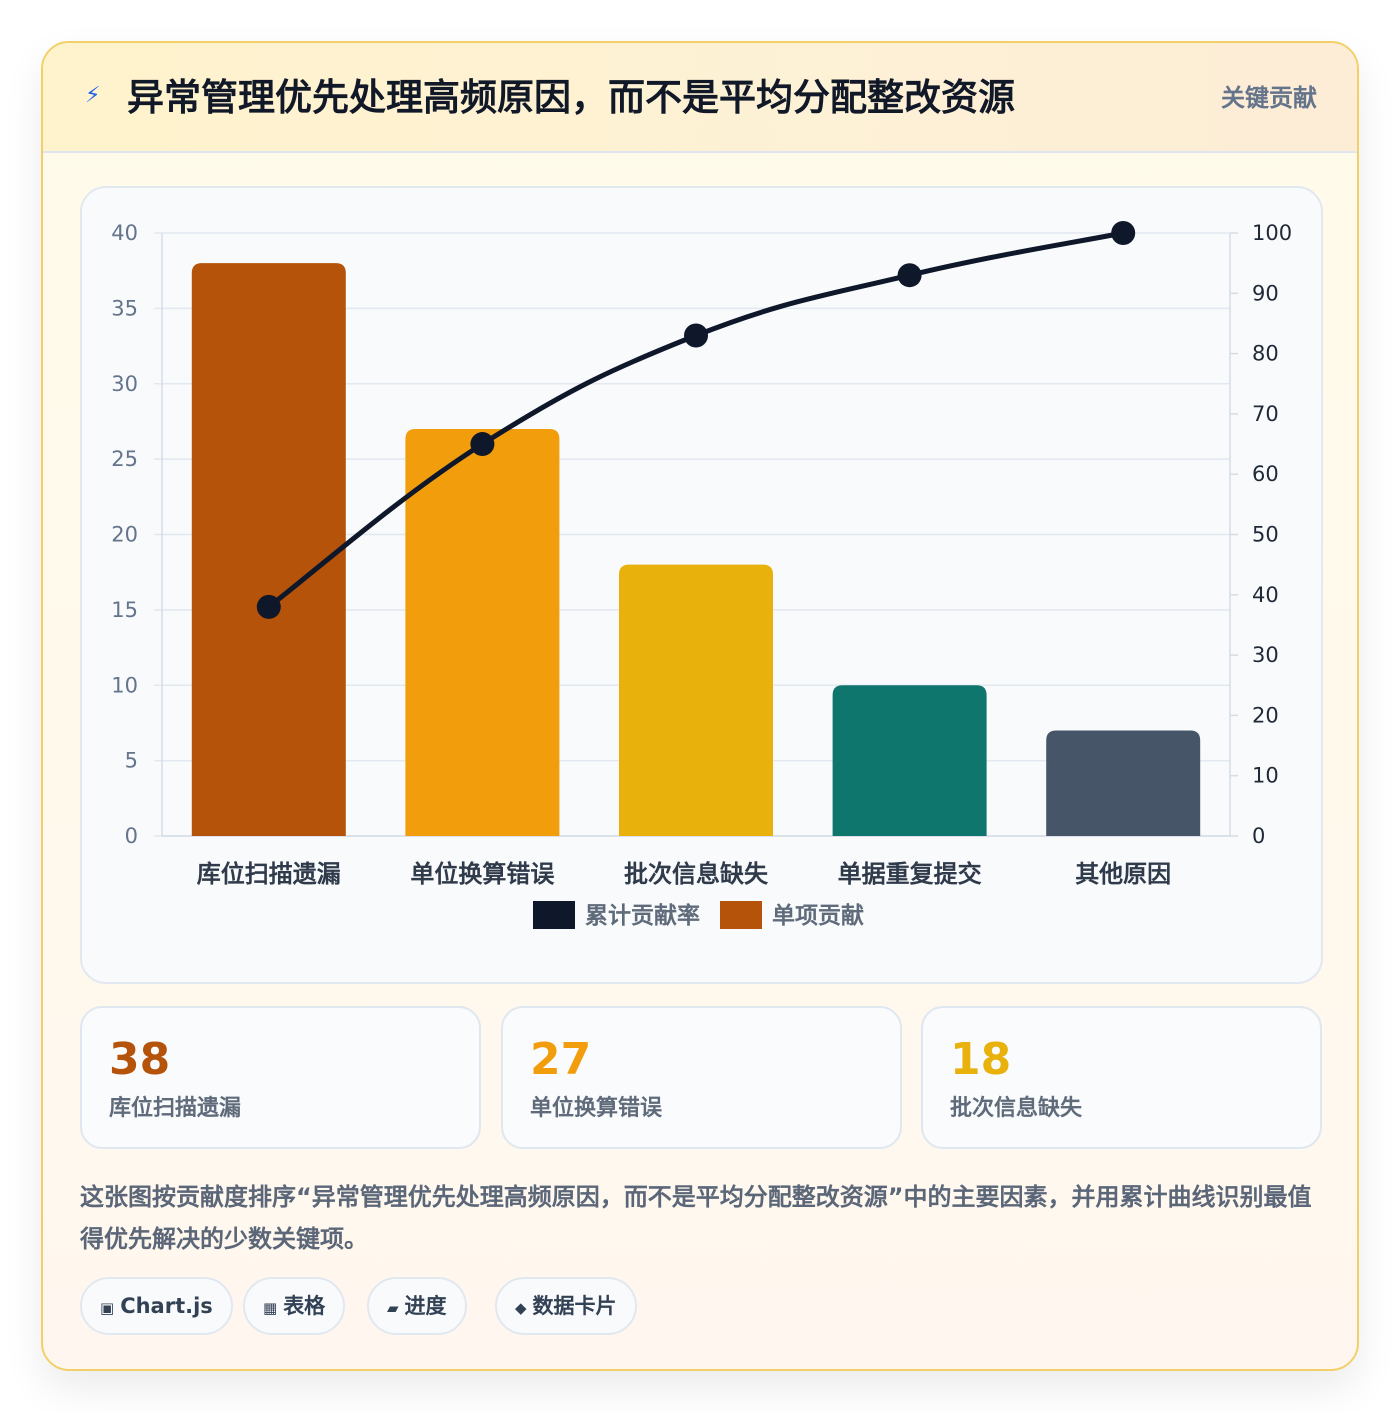 This screenshot has width=1400, height=1412. What do you see at coordinates (981, 1059) in the screenshot?
I see `stat-value: 18` at bounding box center [981, 1059].